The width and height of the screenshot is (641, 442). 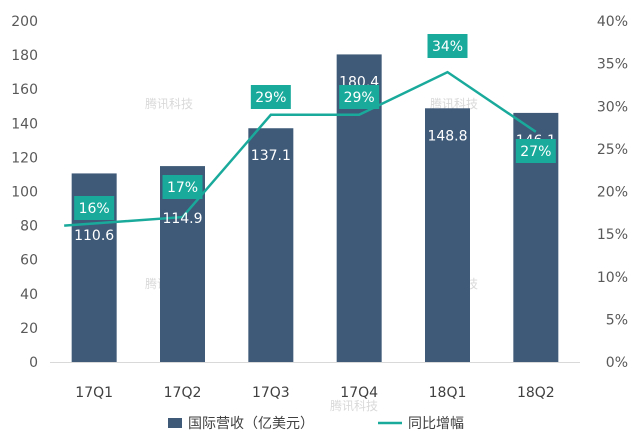 I want to click on right-tick-label: 20%, so click(x=612, y=193).